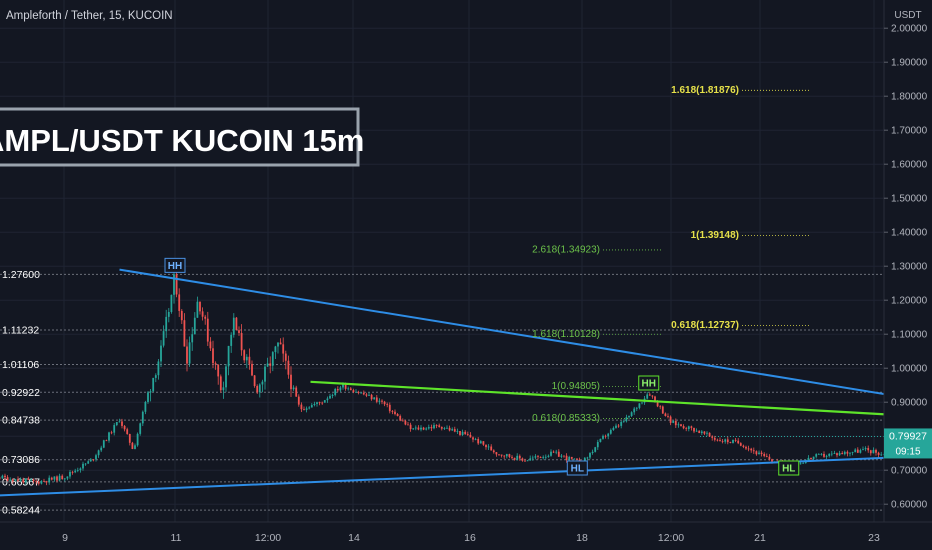  What do you see at coordinates (566, 249) in the screenshot?
I see `fib-label-green: 2.618(1.34923)` at bounding box center [566, 249].